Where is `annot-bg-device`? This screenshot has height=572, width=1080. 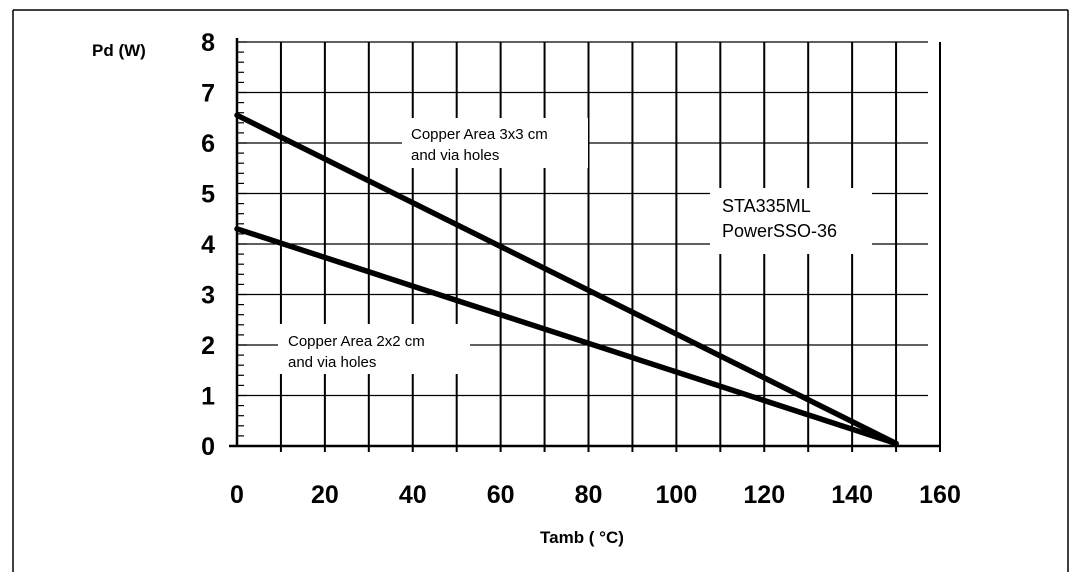
annot-bg-device is located at coordinates (791, 221).